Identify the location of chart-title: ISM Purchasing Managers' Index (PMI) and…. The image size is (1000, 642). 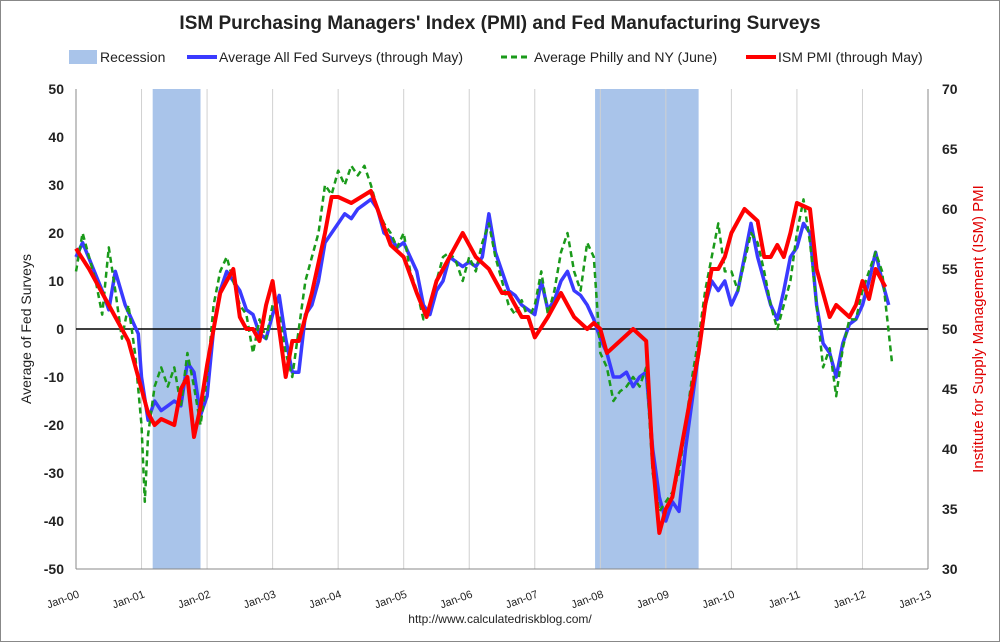
(499, 23).